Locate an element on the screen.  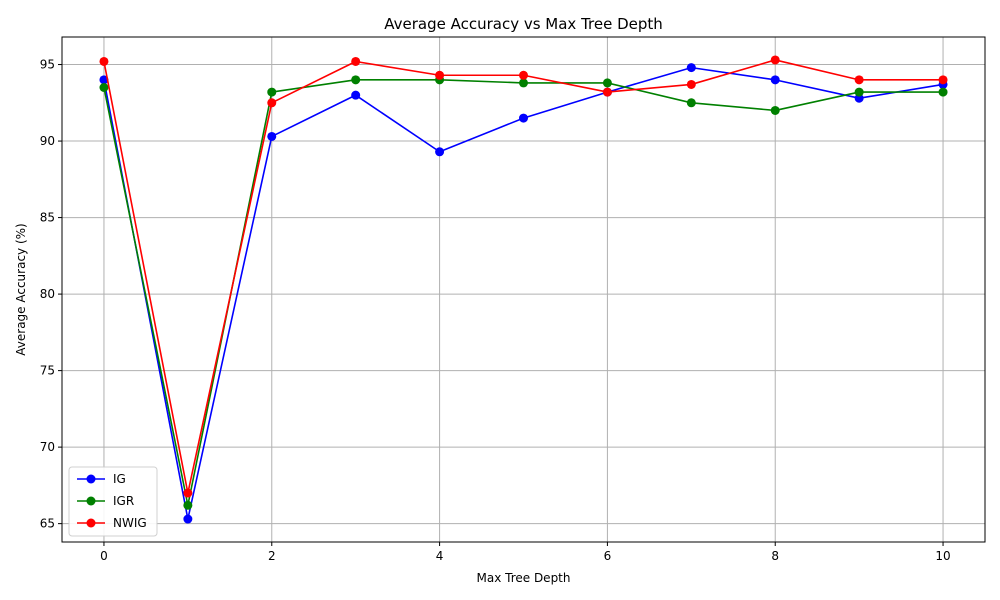
chart-title: Average Accuracy vs Max Tree Depth is located at coordinates (523, 24).